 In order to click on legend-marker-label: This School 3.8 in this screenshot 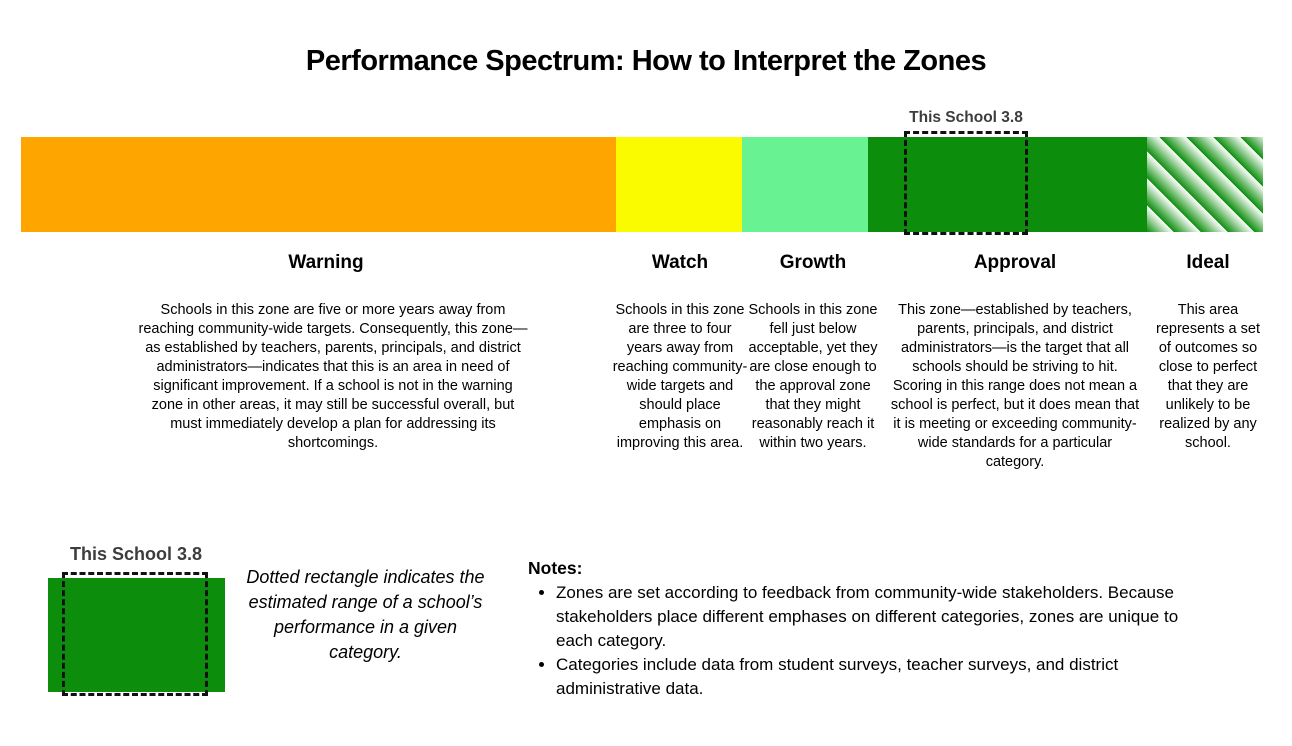, I will do `click(136, 554)`.